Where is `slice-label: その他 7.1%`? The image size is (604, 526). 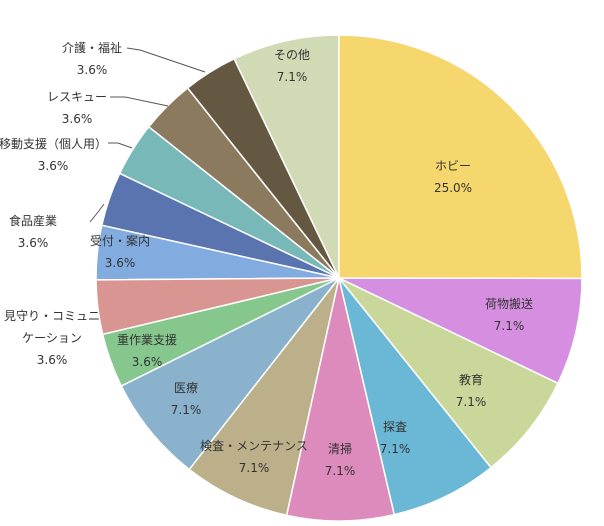
slice-label: その他 7.1% is located at coordinates (292, 66).